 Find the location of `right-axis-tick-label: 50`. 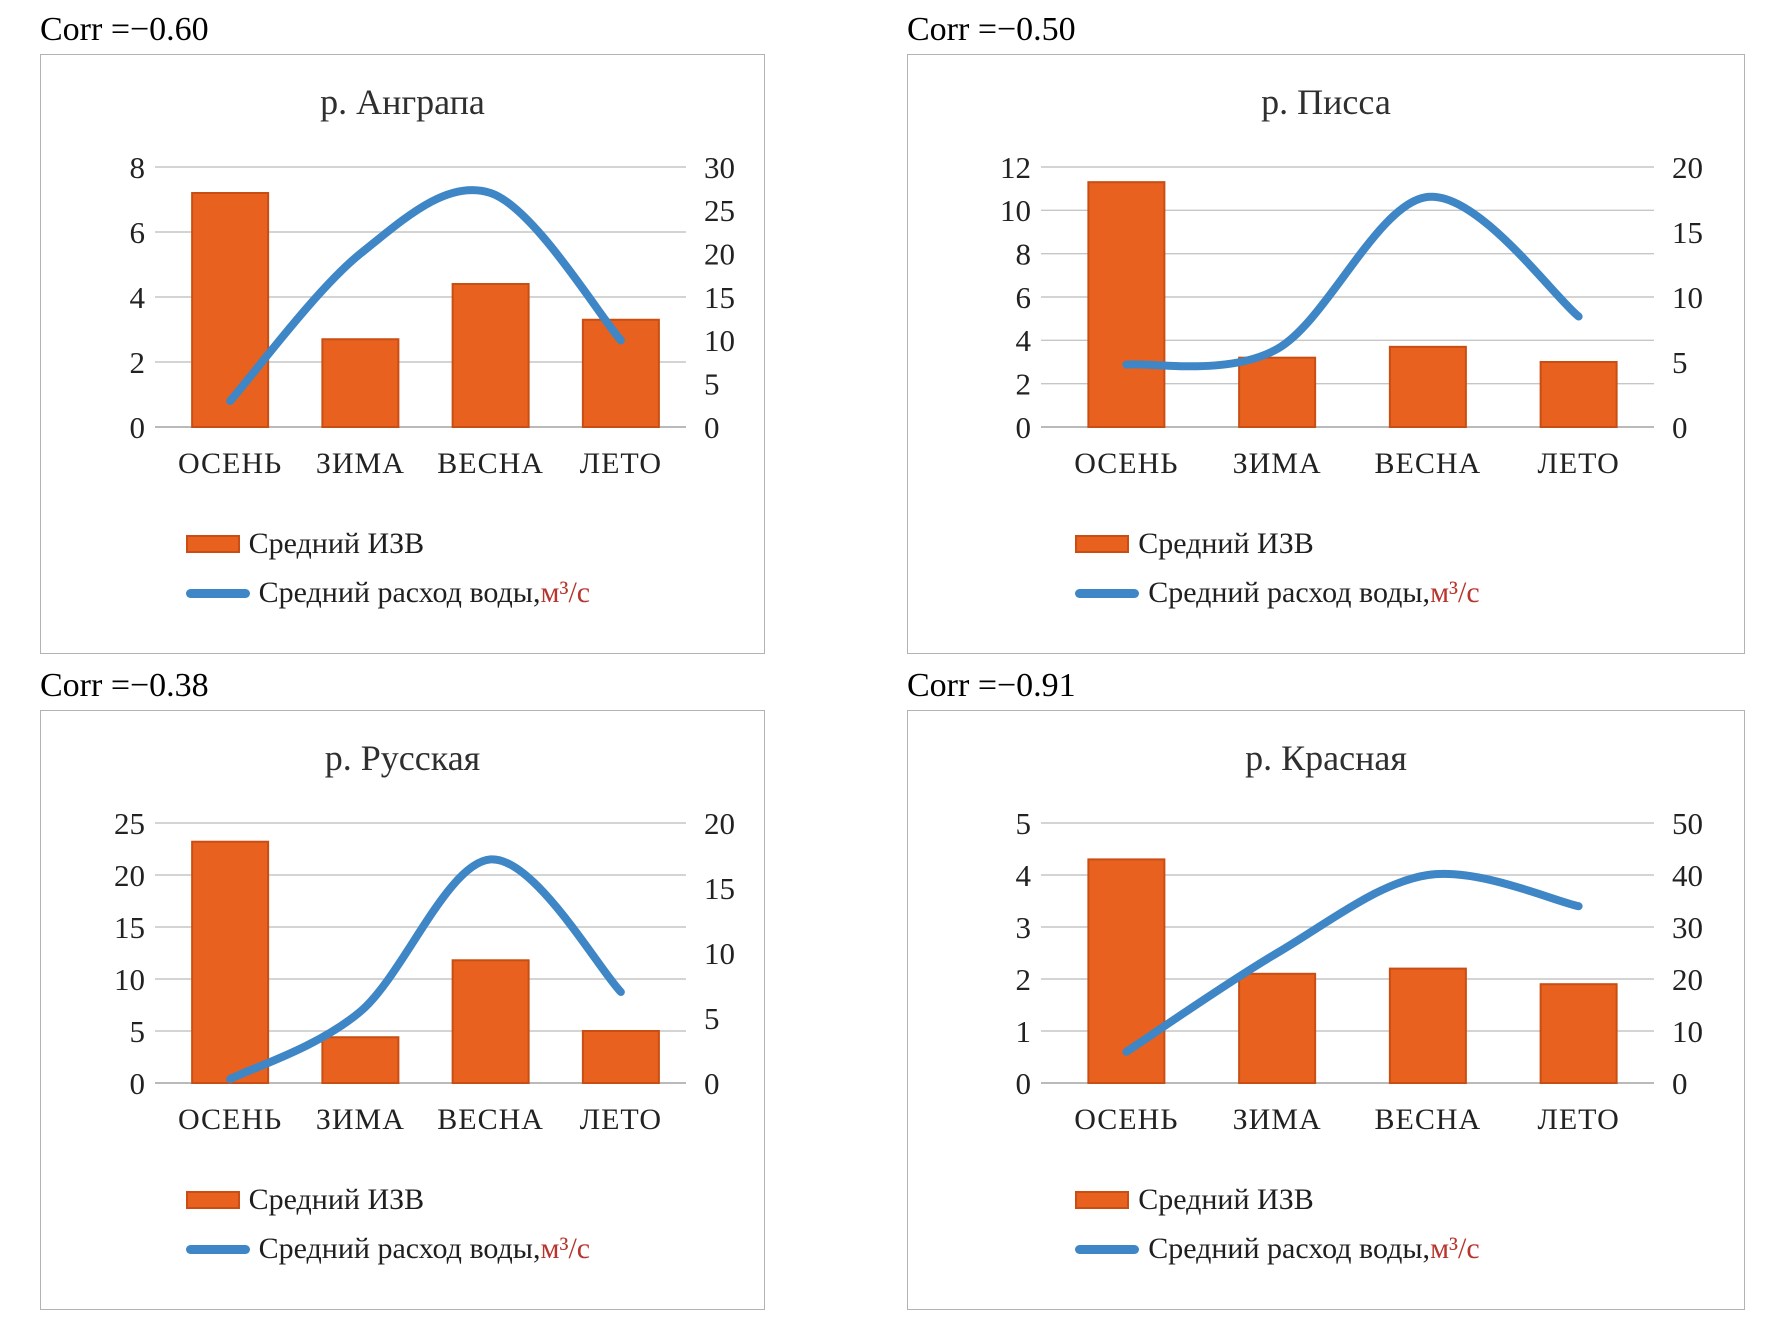

right-axis-tick-label: 50 is located at coordinates (1687, 823).